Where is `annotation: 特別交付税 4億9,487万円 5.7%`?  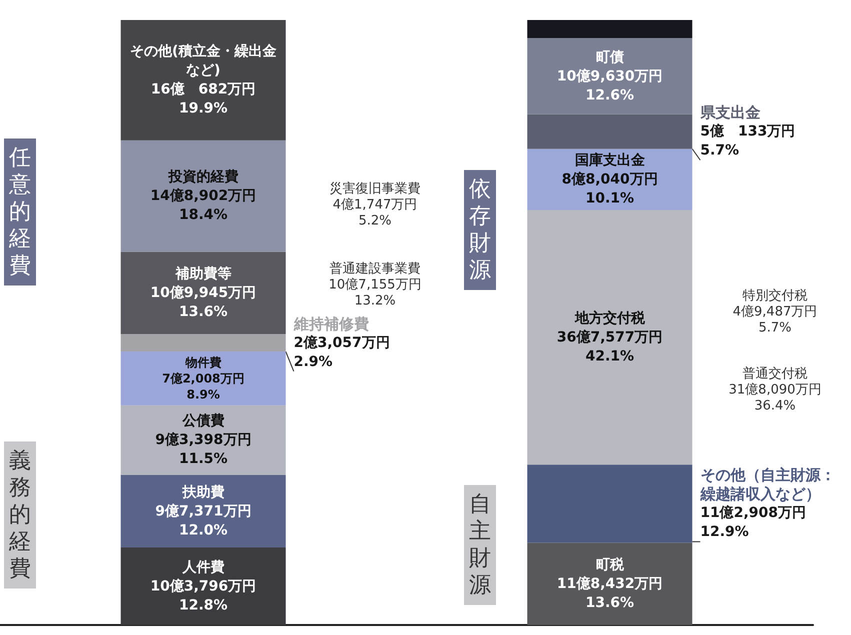
annotation: 特別交付税 4億9,487万円 5.7% is located at coordinates (775, 312).